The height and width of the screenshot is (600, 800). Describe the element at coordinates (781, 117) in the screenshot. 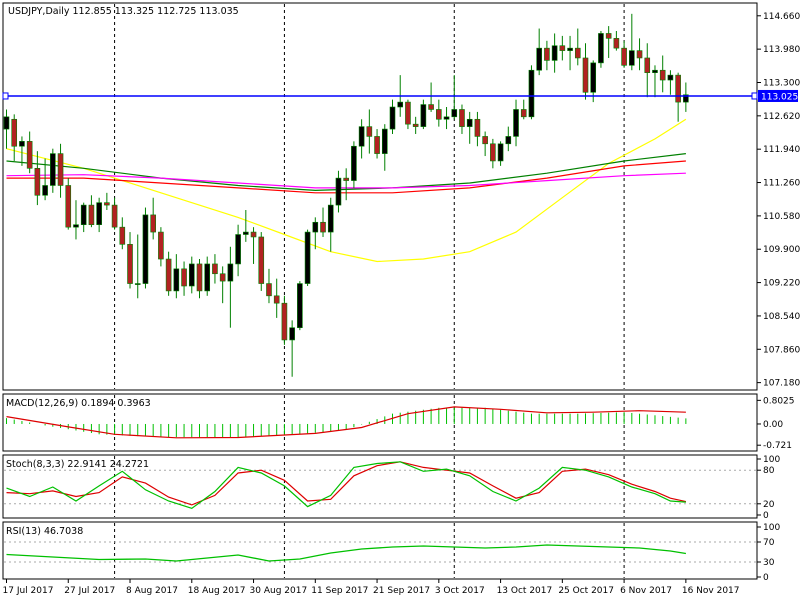

I see `price-tick-label: 112.620` at that location.